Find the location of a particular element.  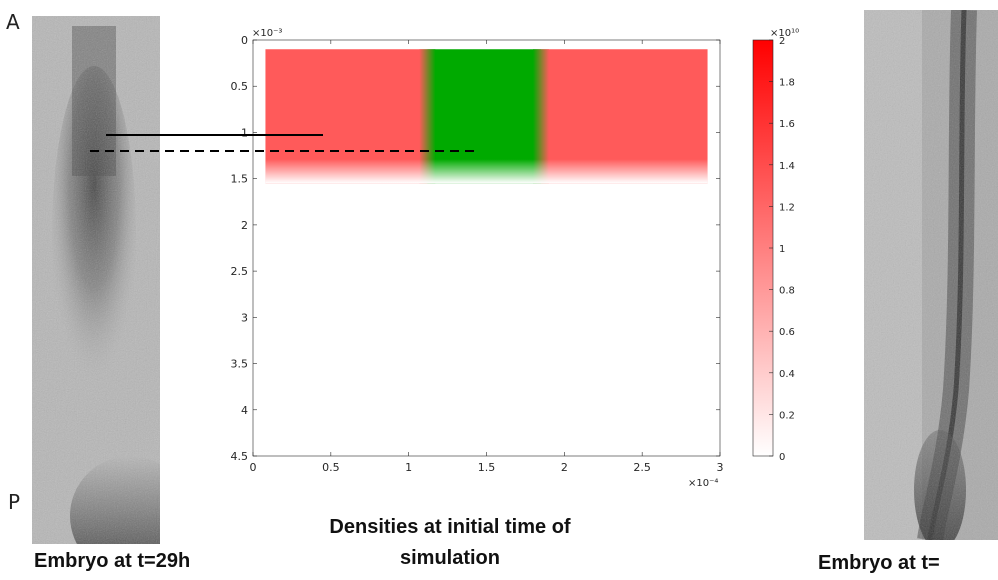

x-tick-label: 2.5 is located at coordinates (642, 467).